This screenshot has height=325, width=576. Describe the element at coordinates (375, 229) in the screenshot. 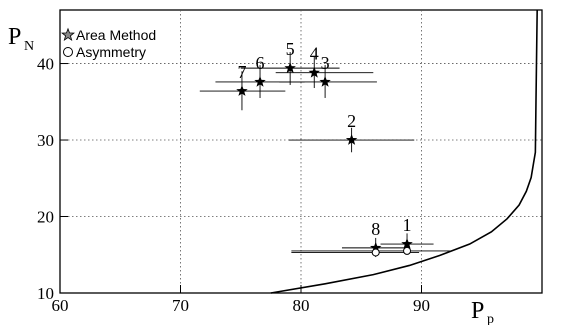

I see `point-label-8: 8` at that location.